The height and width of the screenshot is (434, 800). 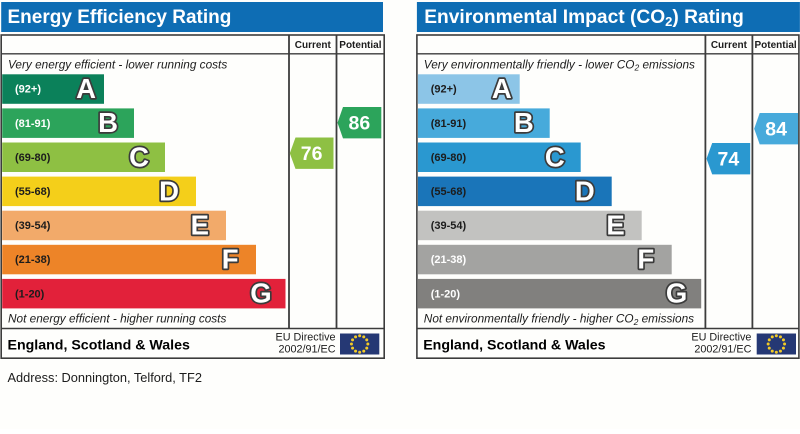 I want to click on svg-text: 74, so click(x=729, y=160).